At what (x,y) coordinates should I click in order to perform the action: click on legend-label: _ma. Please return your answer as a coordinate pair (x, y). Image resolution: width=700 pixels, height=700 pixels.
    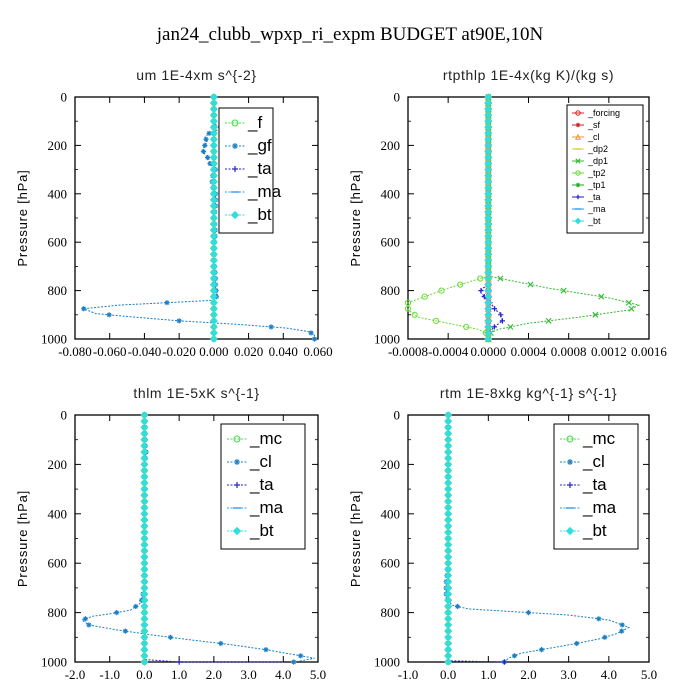
    Looking at the image, I should click on (266, 507).